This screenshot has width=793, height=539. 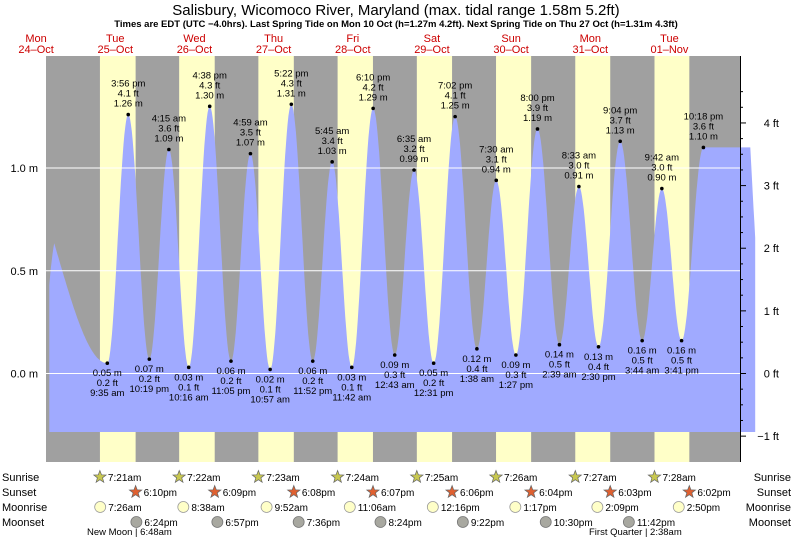 I want to click on low-tide-label: 0.03 m, so click(x=351, y=377).